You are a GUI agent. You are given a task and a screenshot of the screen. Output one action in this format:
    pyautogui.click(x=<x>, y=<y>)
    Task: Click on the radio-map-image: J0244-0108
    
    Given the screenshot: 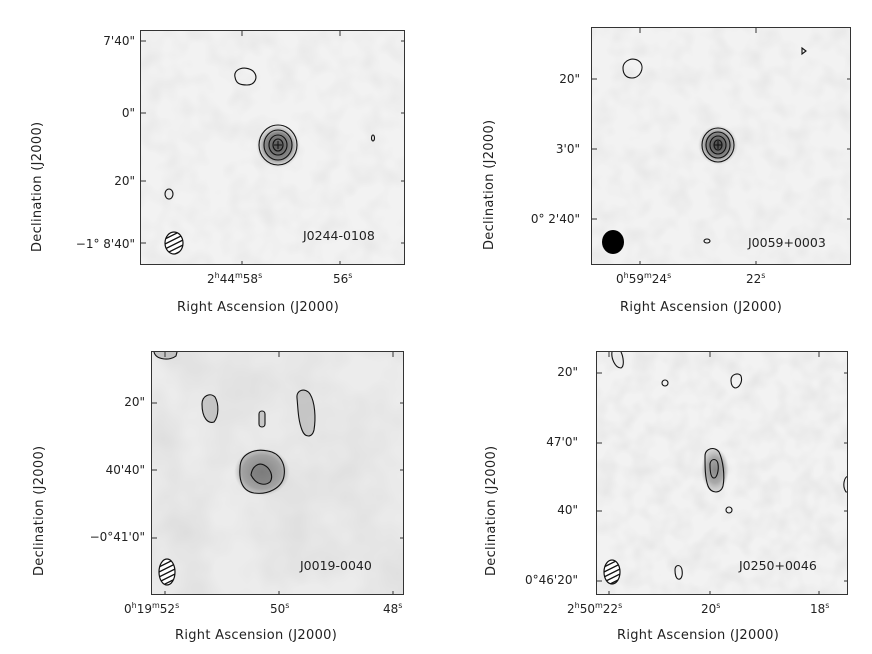 What is the action you would take?
    pyautogui.click(x=272, y=147)
    